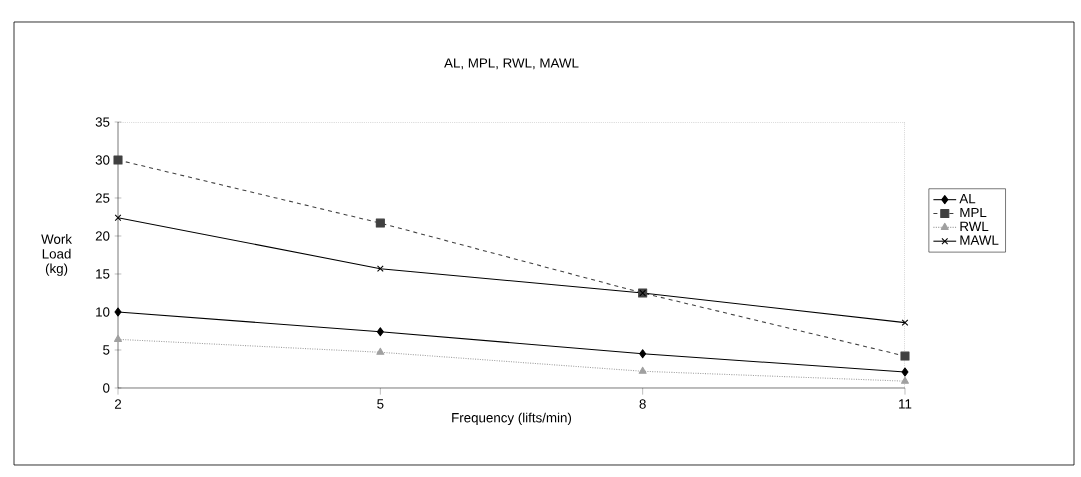 This screenshot has width=1081, height=477. I want to click on x-tick-label: 2, so click(118, 404).